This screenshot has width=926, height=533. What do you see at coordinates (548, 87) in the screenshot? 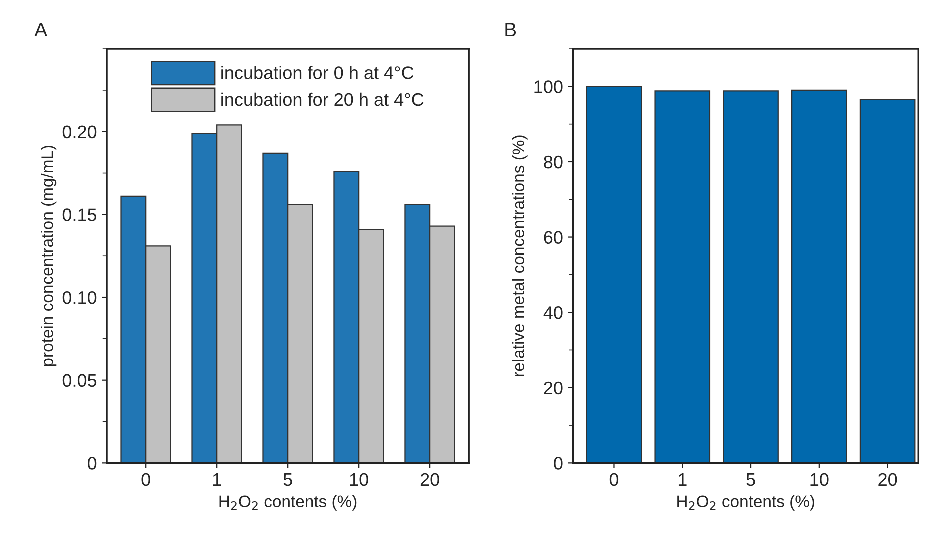
I see `y-tick-label: 100` at bounding box center [548, 87].